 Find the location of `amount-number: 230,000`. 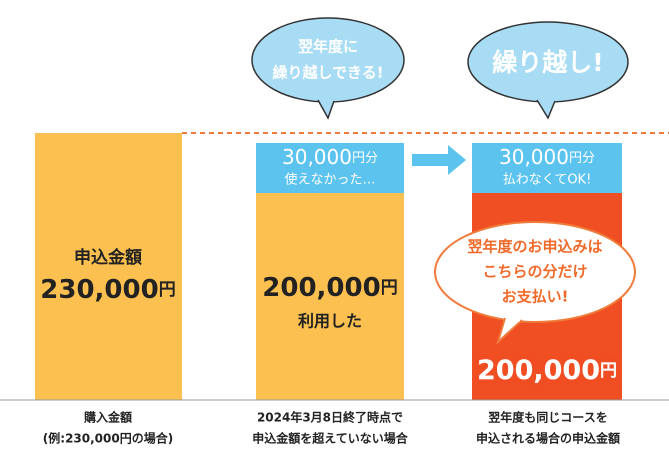

amount-number: 230,000 is located at coordinates (99, 290).